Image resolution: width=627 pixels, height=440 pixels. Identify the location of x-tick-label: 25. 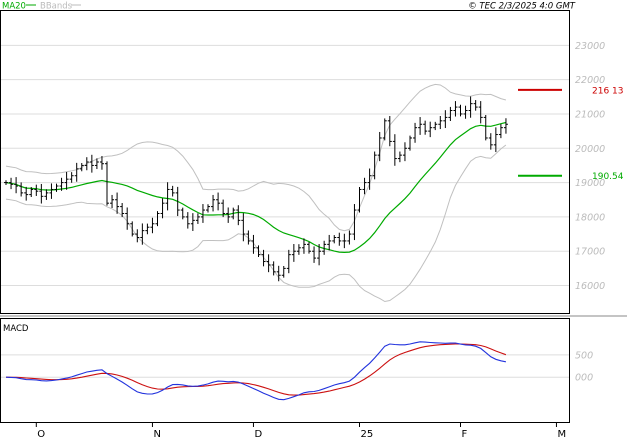
(367, 434).